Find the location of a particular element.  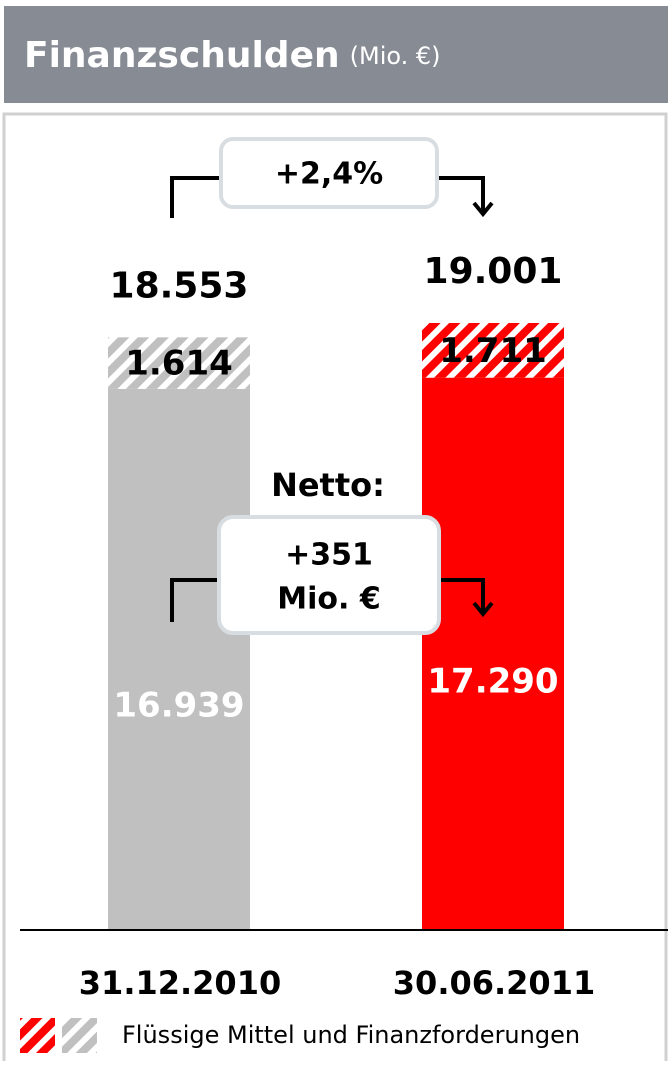

net-title: Netto: is located at coordinates (328, 485).